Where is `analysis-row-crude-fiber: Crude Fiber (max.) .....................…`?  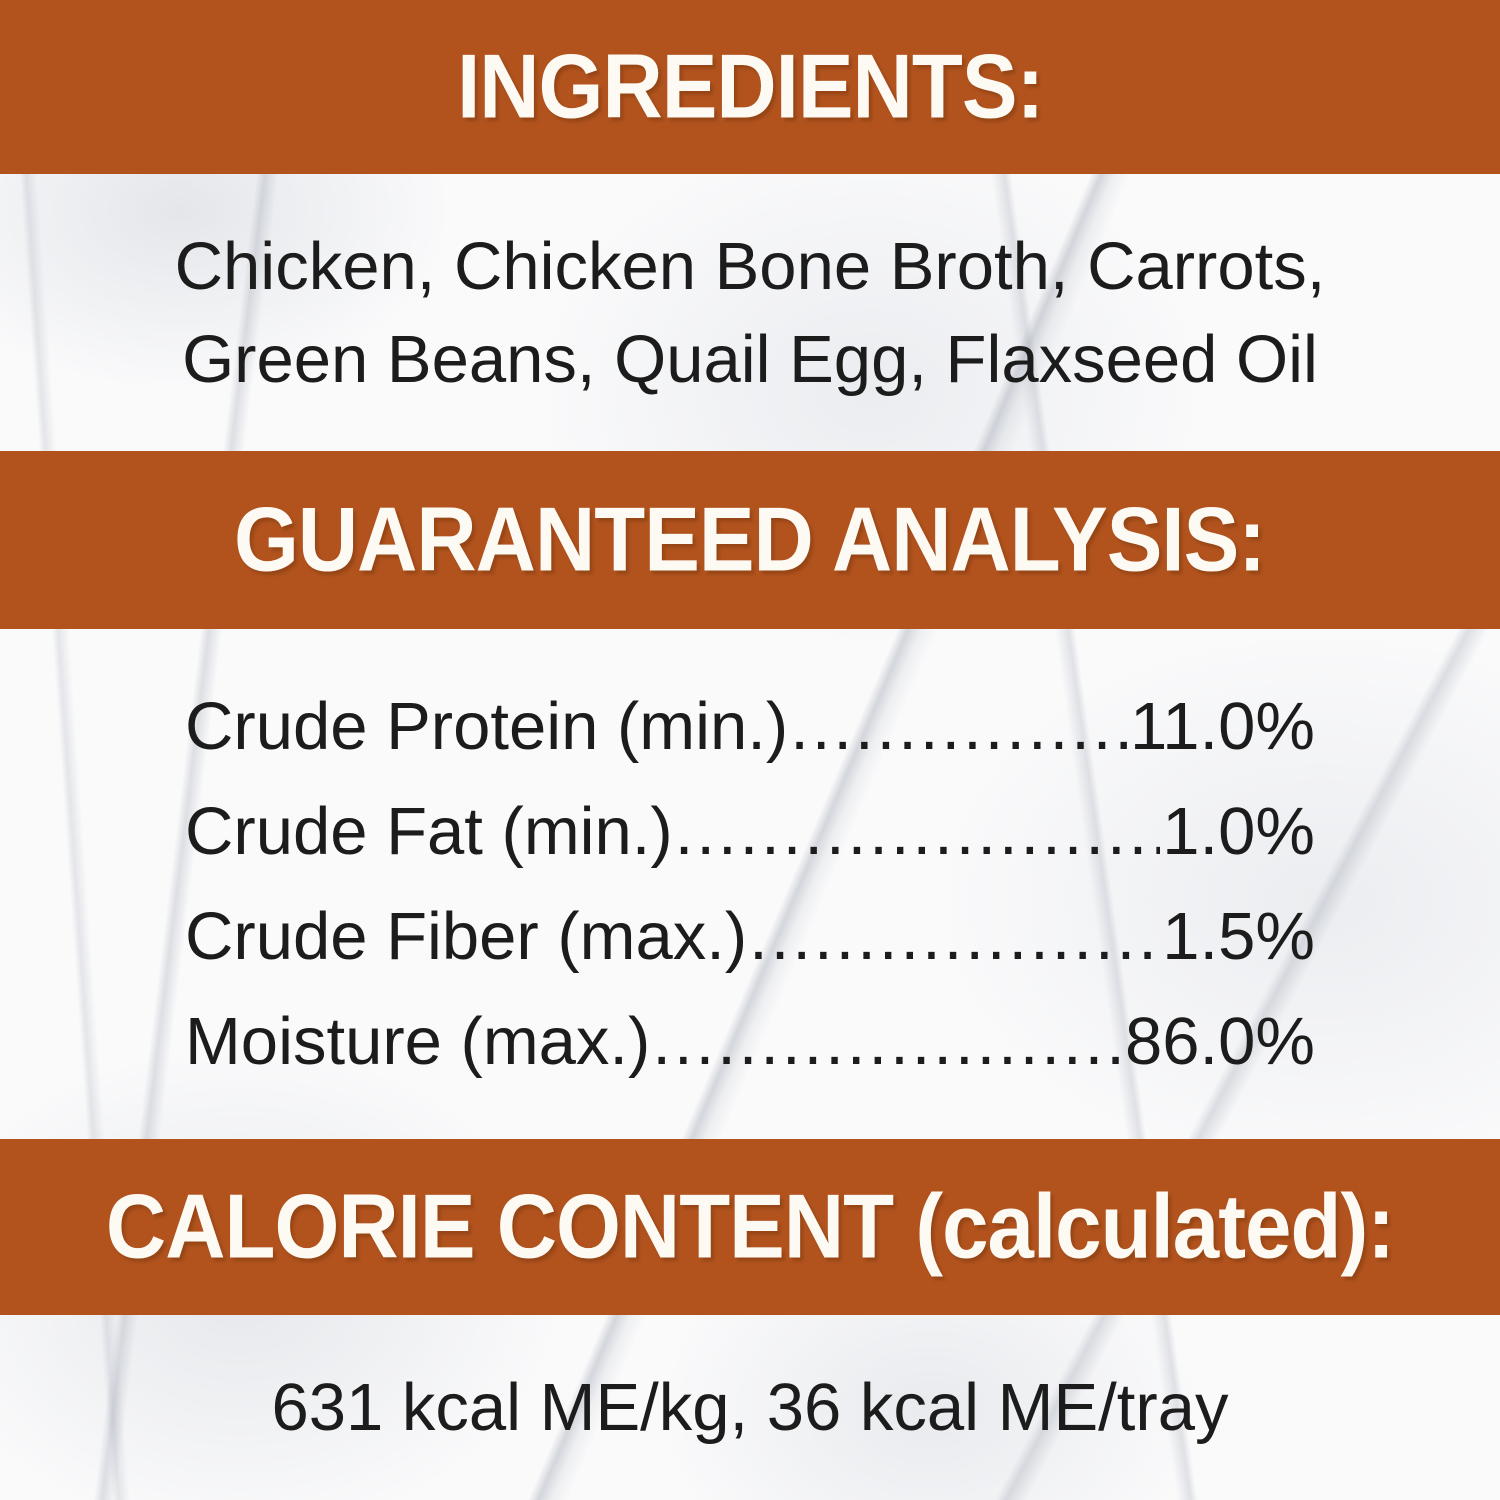 analysis-row-crude-fiber: Crude Fiber (max.) .....................… is located at coordinates (750, 936).